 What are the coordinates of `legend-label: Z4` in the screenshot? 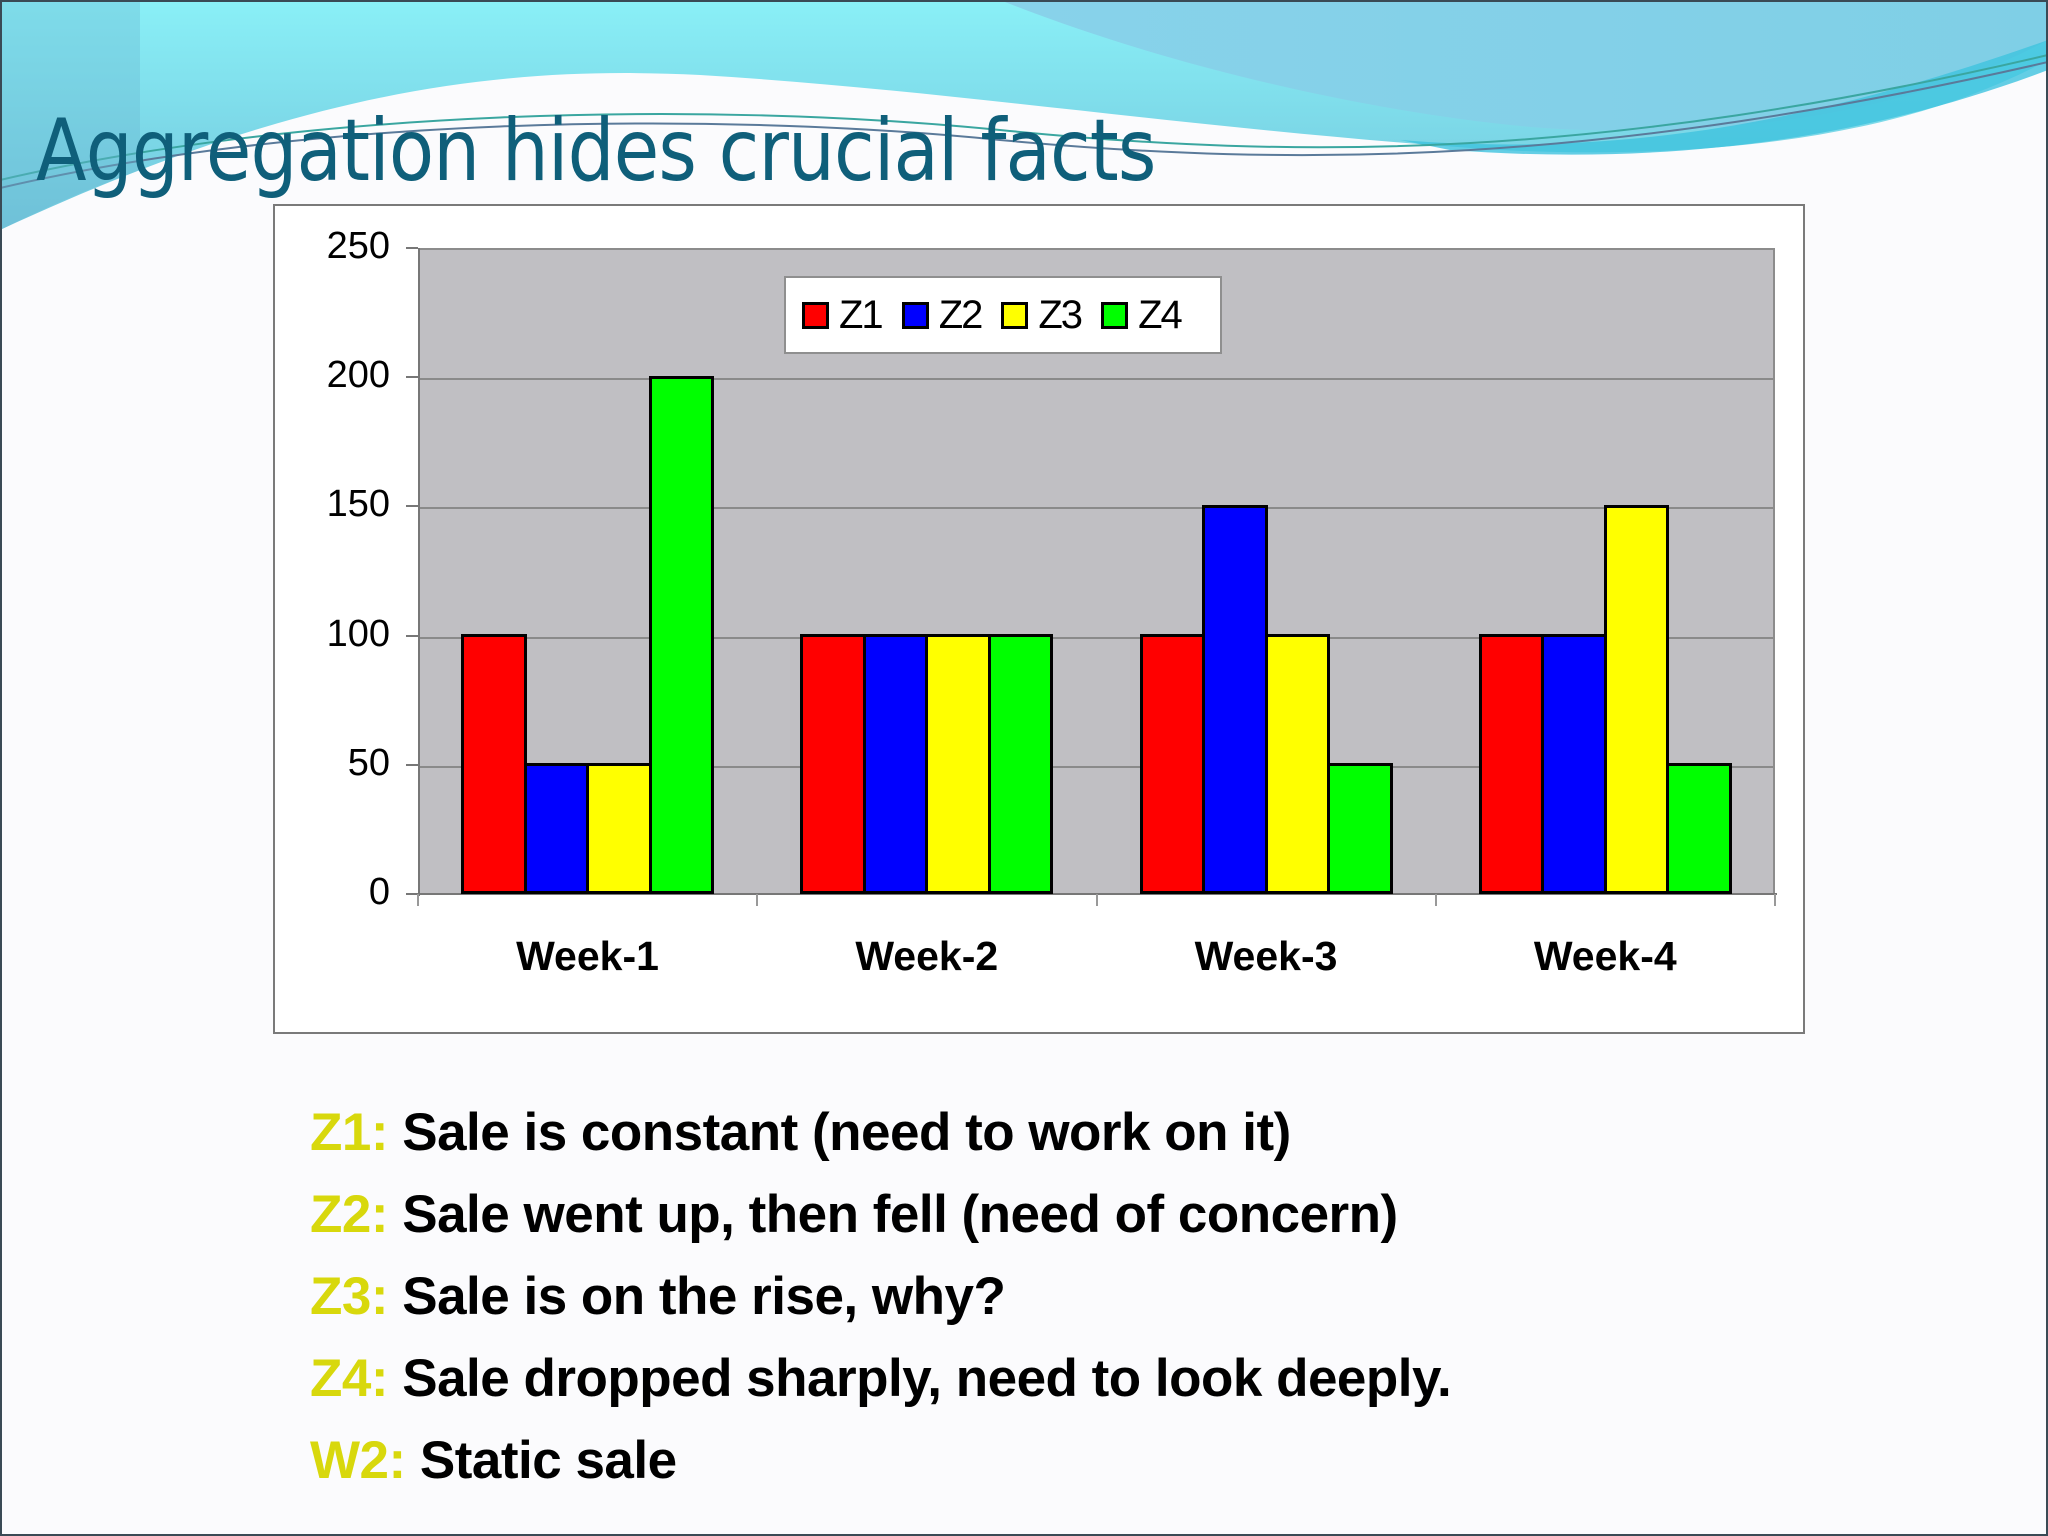 It's located at (1160, 315).